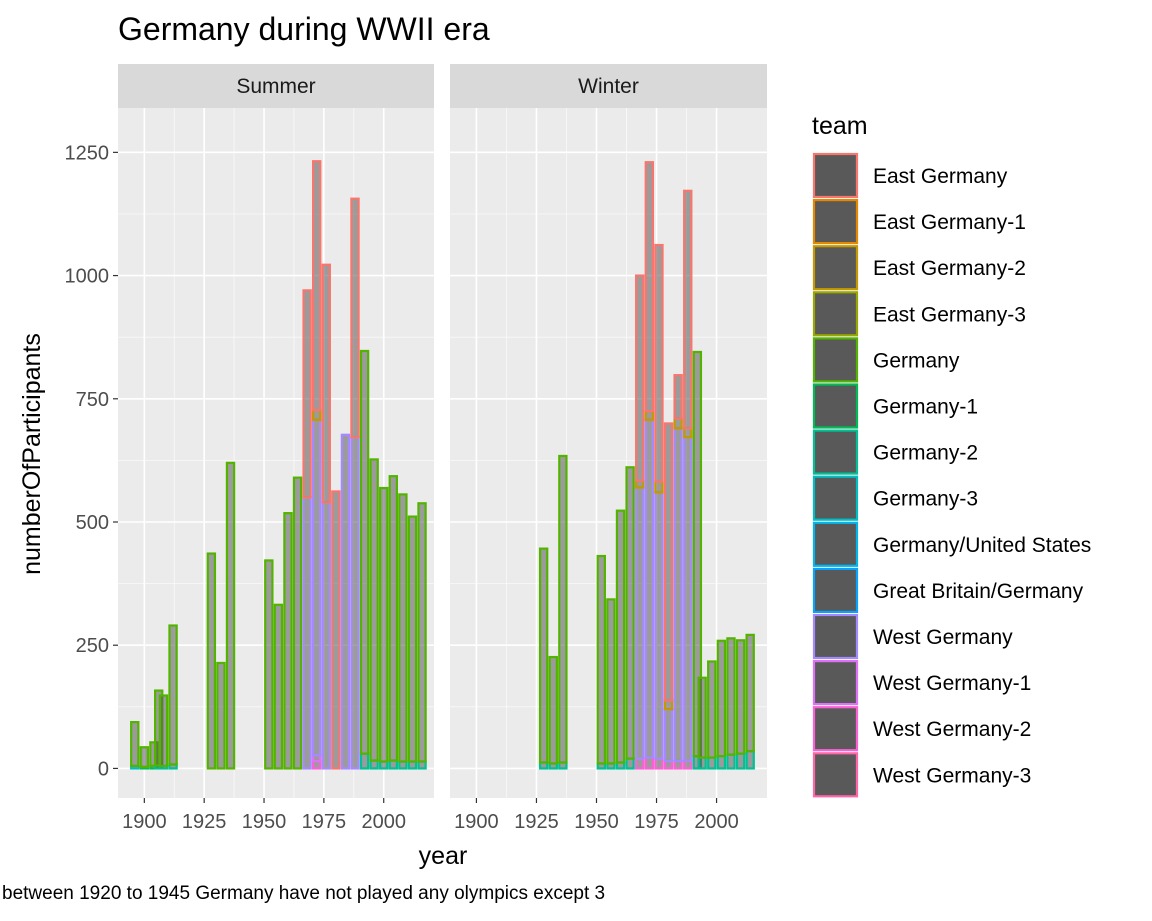 Image resolution: width=1152 pixels, height=921 pixels. What do you see at coordinates (87, 277) in the screenshot?
I see `y-tick-label: 1000` at bounding box center [87, 277].